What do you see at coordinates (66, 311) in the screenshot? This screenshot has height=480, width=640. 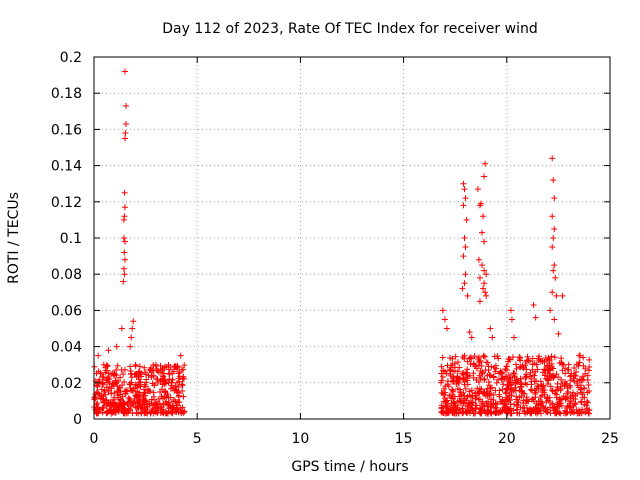 I see `y-tick-label: 0.06` at bounding box center [66, 311].